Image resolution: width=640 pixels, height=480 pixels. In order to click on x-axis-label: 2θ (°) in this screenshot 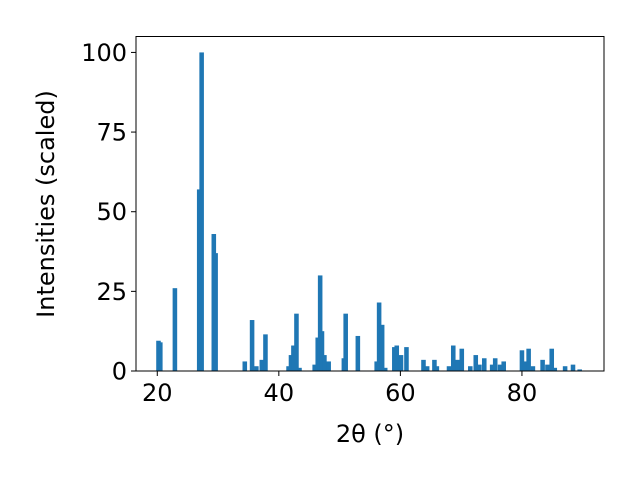, I will do `click(370, 434)`.